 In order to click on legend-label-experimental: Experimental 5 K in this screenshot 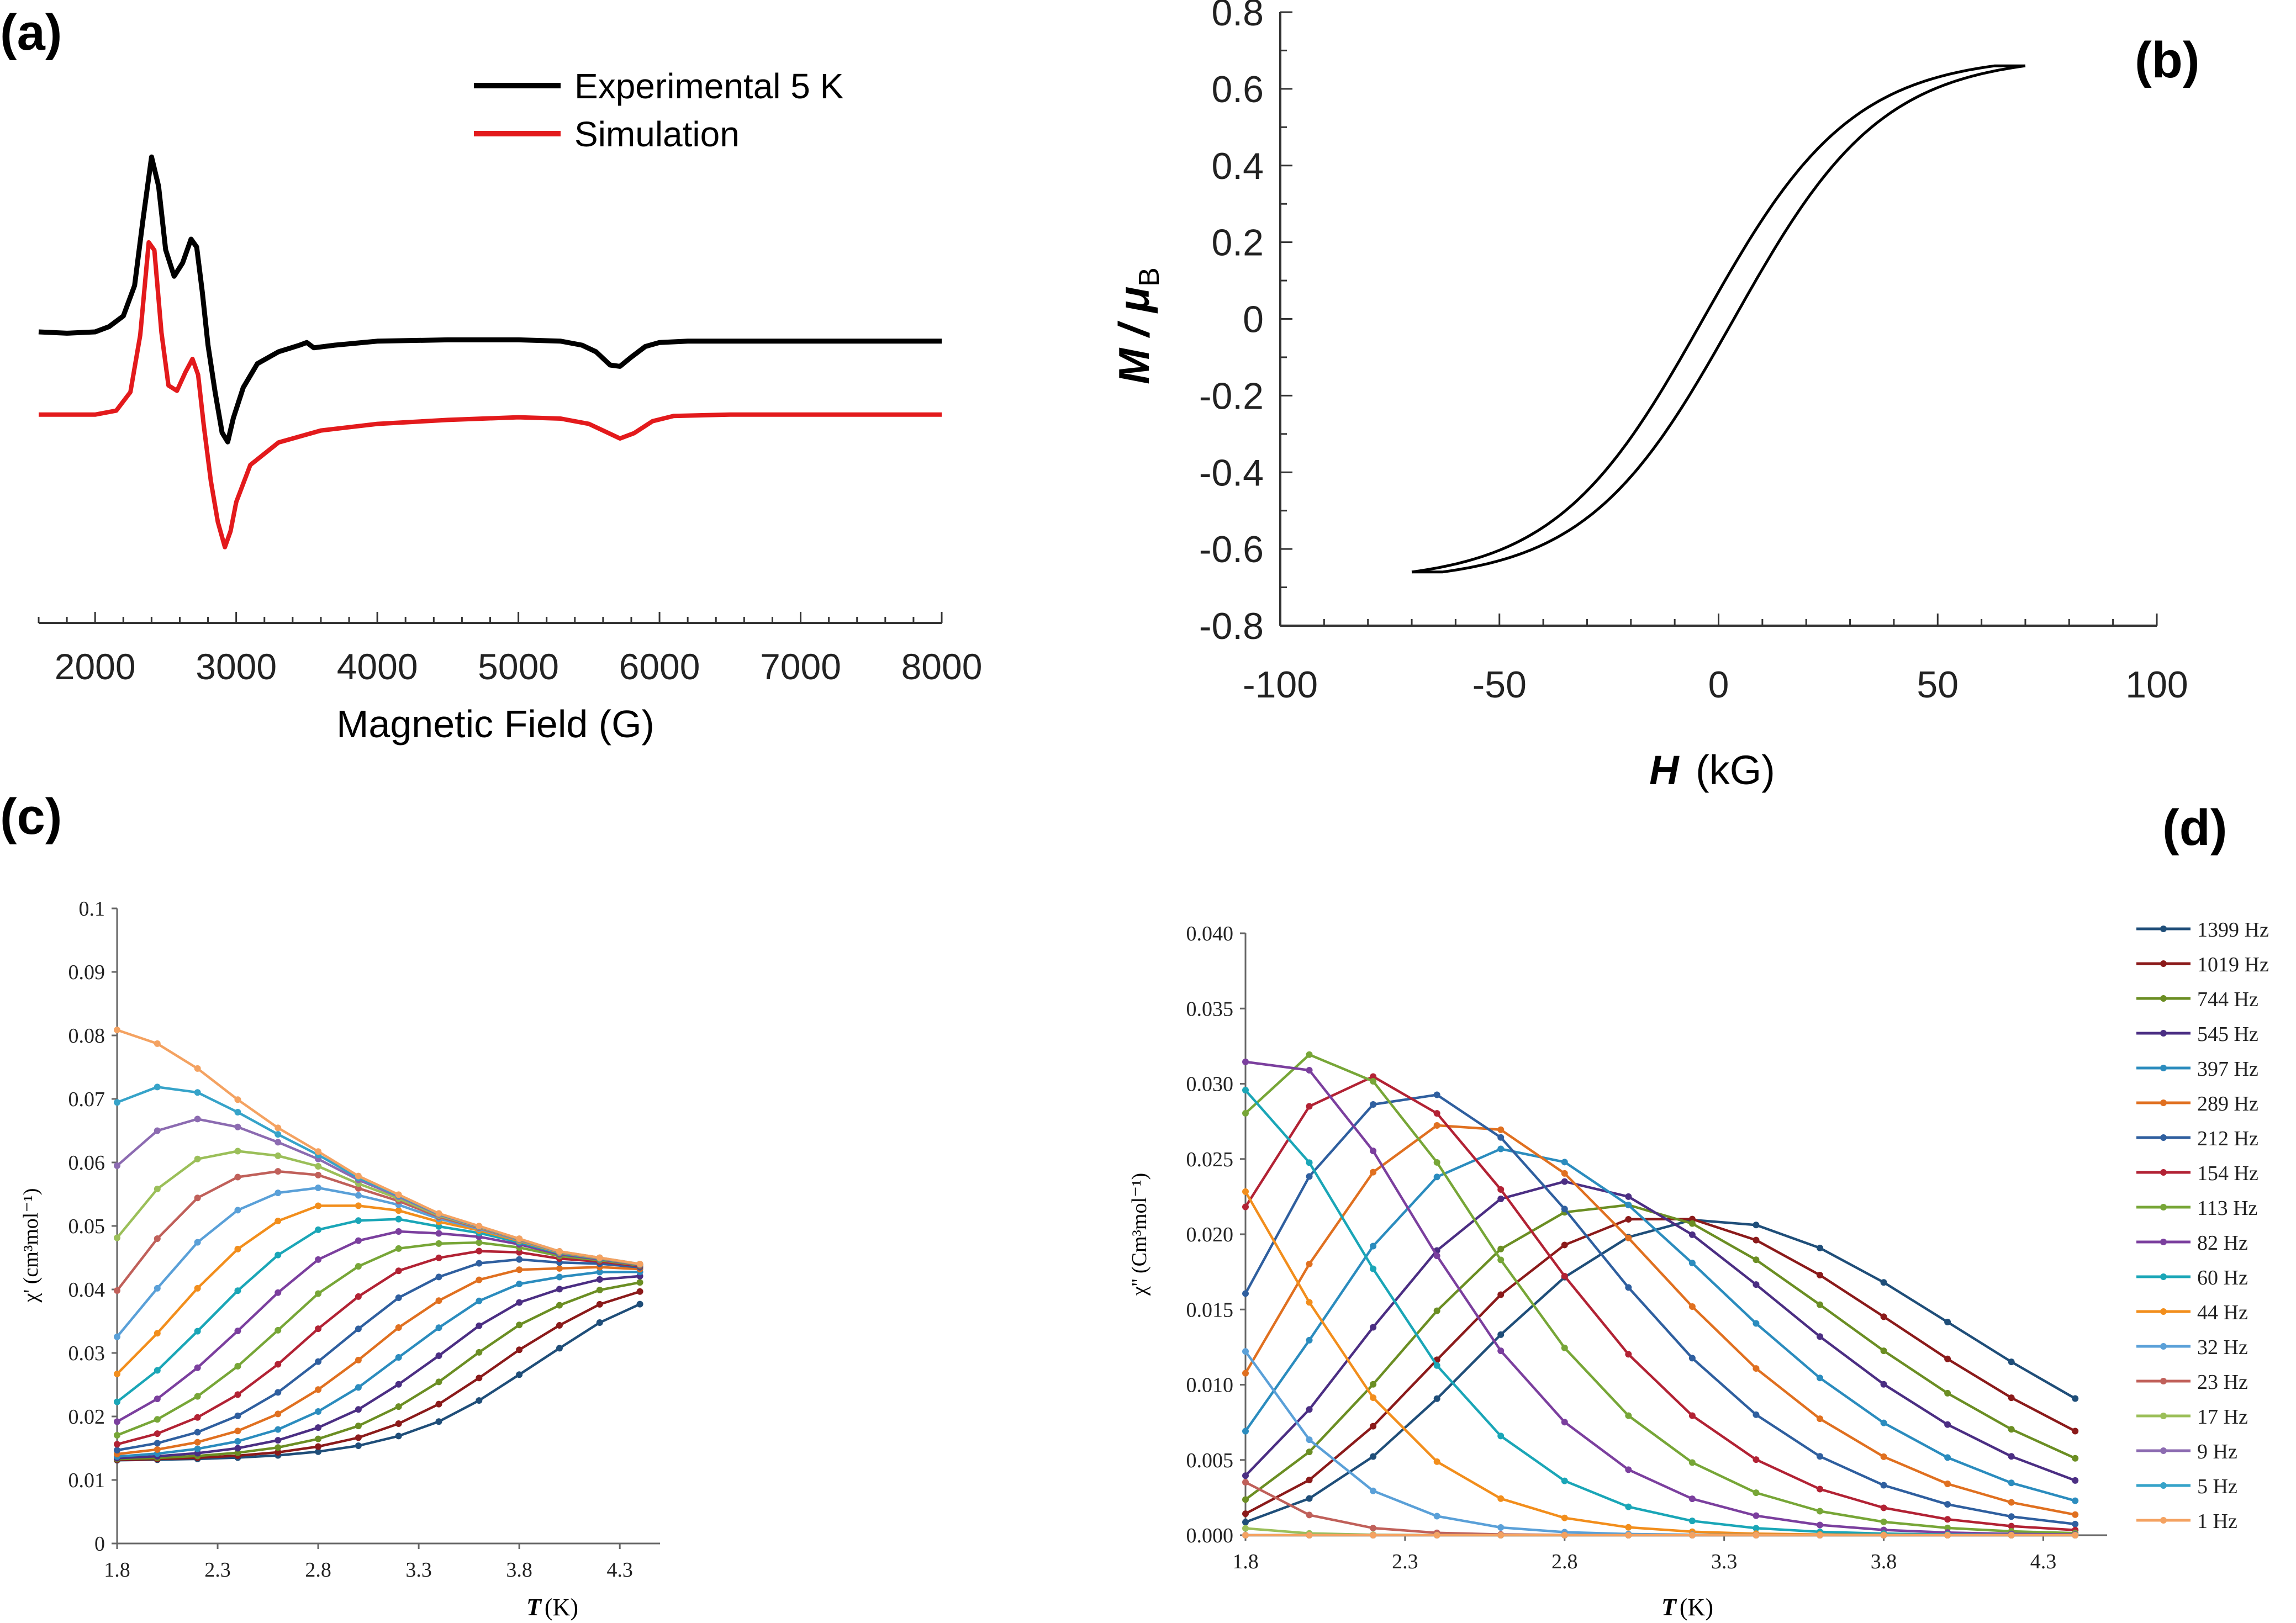, I will do `click(708, 86)`.